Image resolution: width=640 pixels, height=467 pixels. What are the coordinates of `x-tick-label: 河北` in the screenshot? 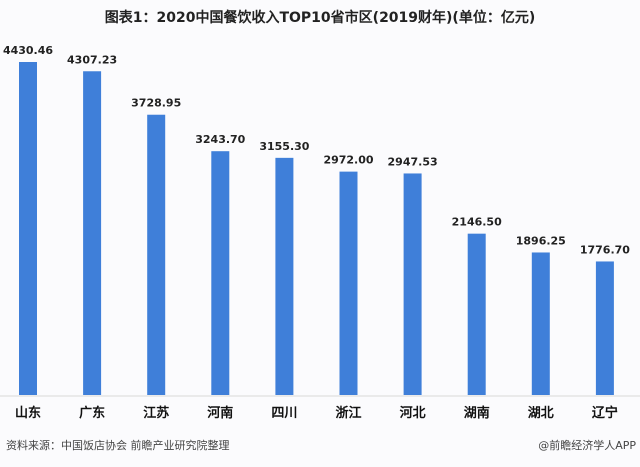 It's located at (413, 413).